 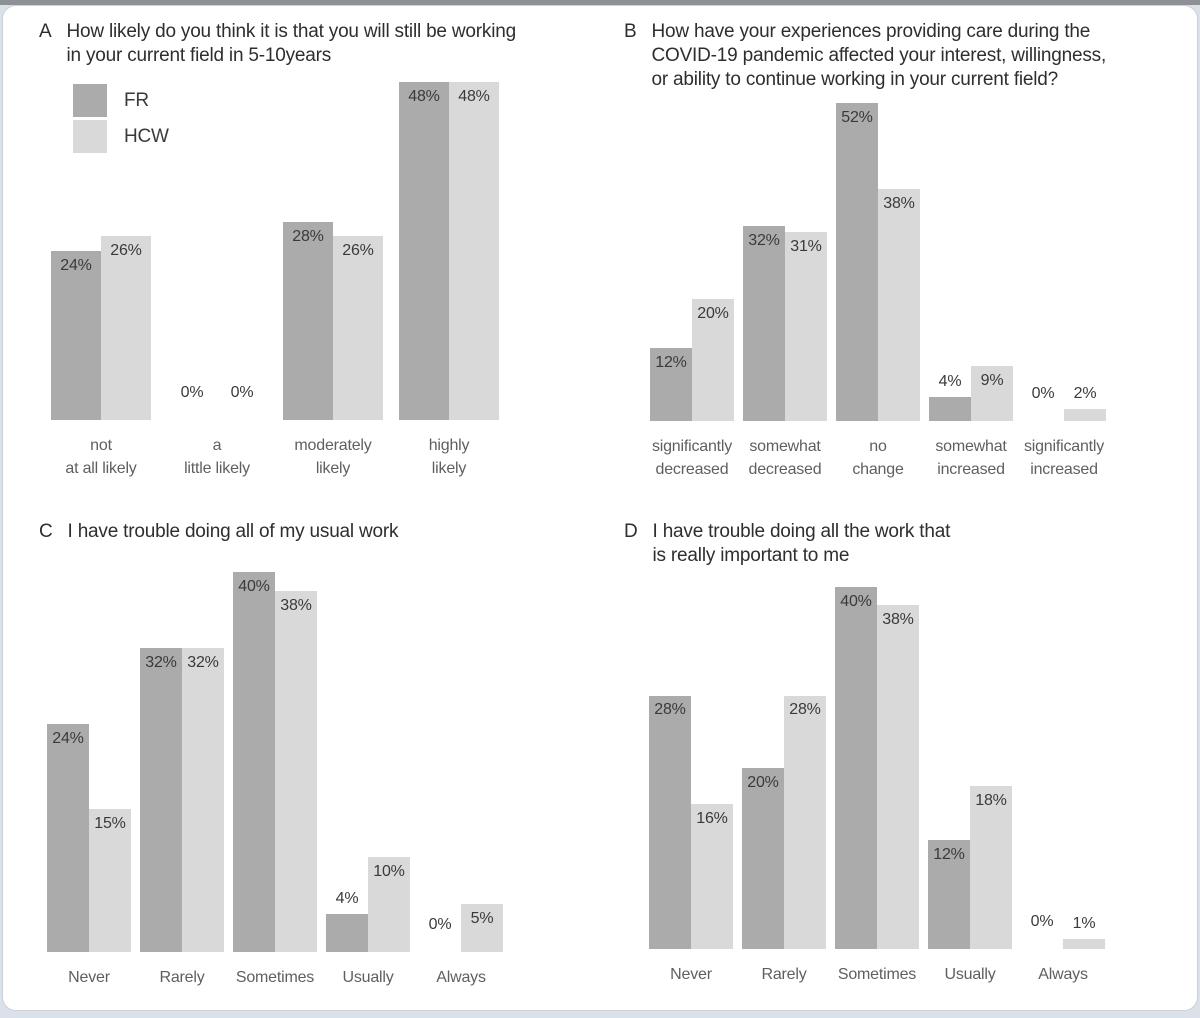 What do you see at coordinates (692, 458) in the screenshot?
I see `category-label-significantly-decreased: significantly decreased` at bounding box center [692, 458].